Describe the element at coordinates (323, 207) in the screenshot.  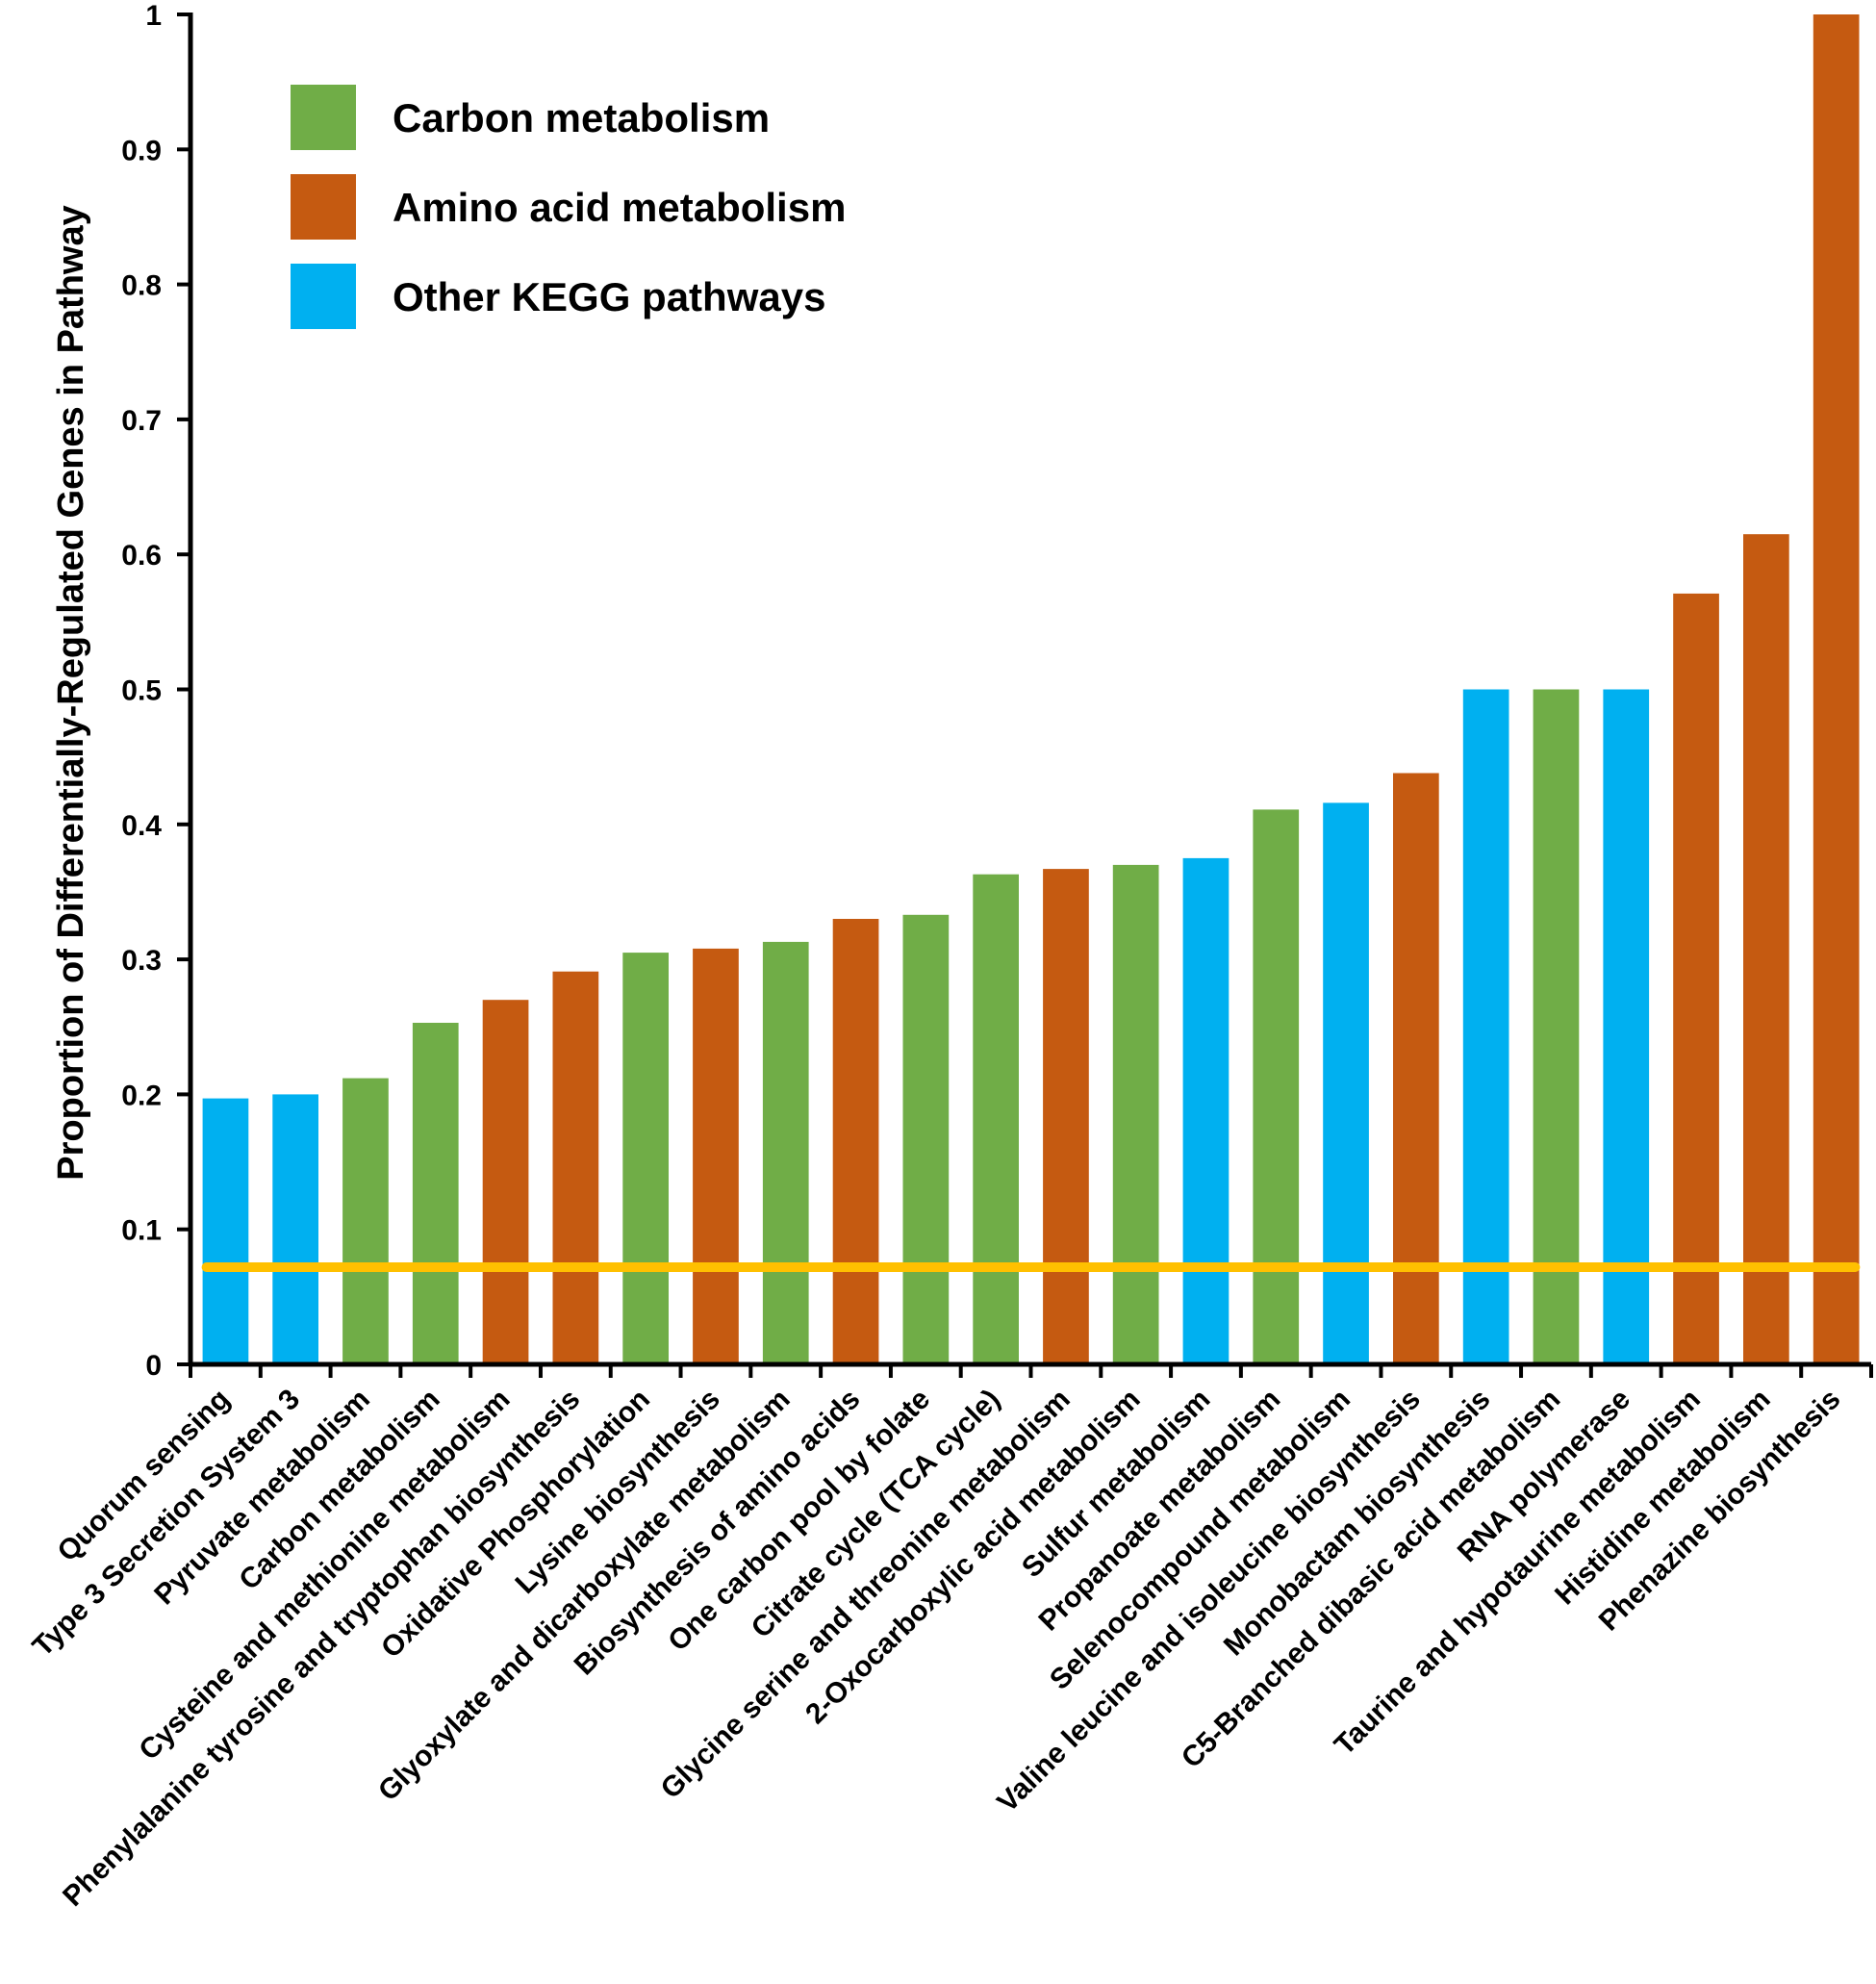
I see `legend-swatch-amino` at that location.